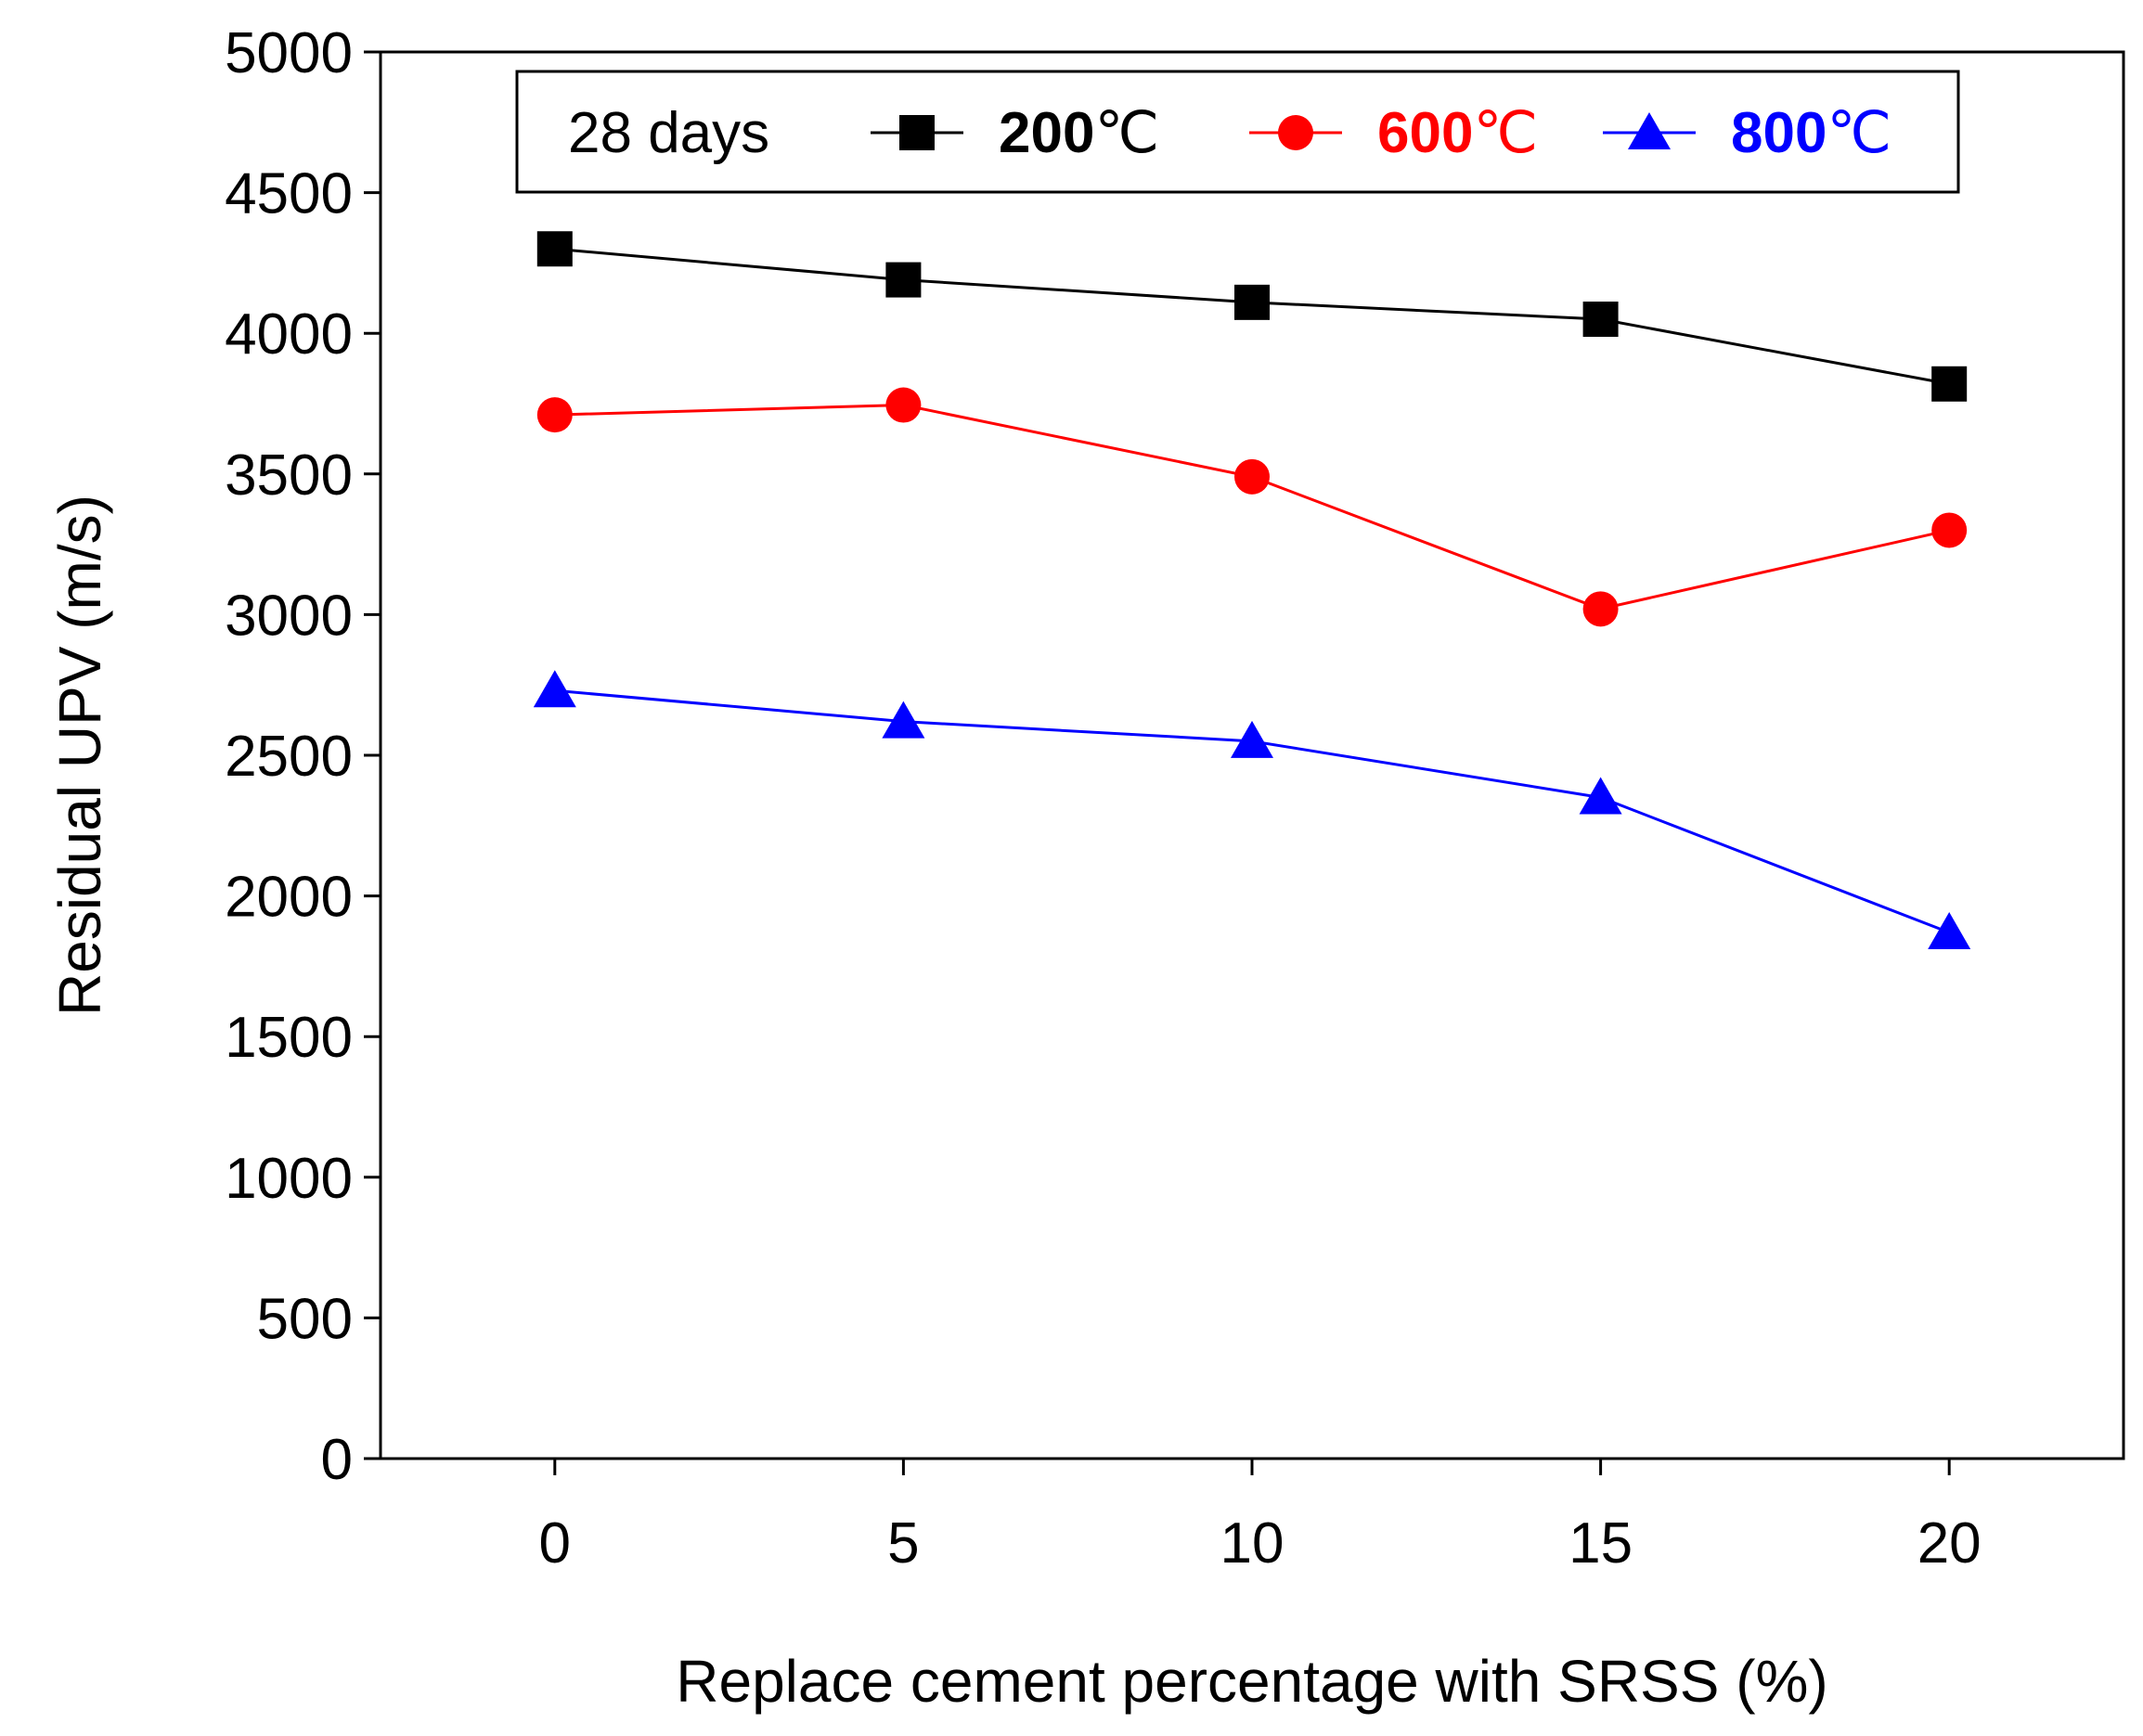  What do you see at coordinates (289, 194) in the screenshot?
I see `y-tick-label: 4500` at bounding box center [289, 194].